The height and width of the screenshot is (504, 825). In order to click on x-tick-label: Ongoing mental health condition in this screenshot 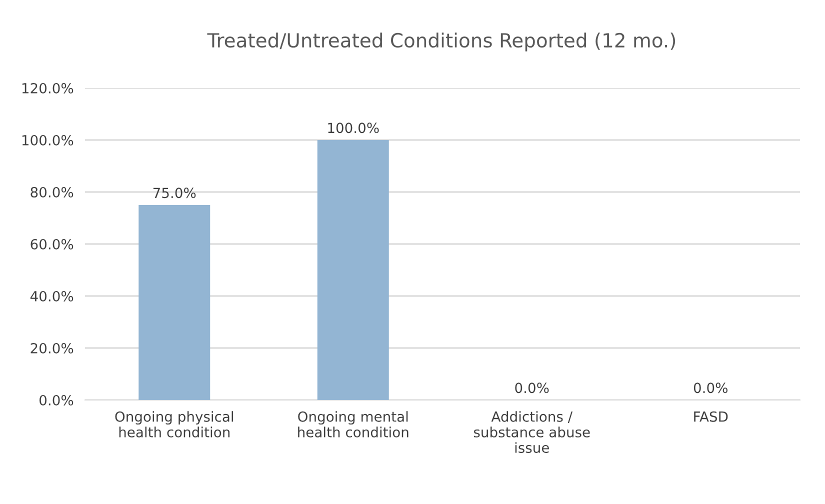, I will do `click(353, 424)`.